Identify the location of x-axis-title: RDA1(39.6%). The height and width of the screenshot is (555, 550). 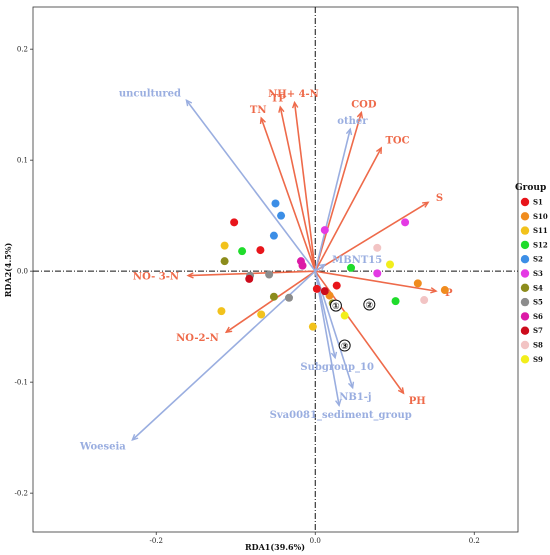
(275, 547).